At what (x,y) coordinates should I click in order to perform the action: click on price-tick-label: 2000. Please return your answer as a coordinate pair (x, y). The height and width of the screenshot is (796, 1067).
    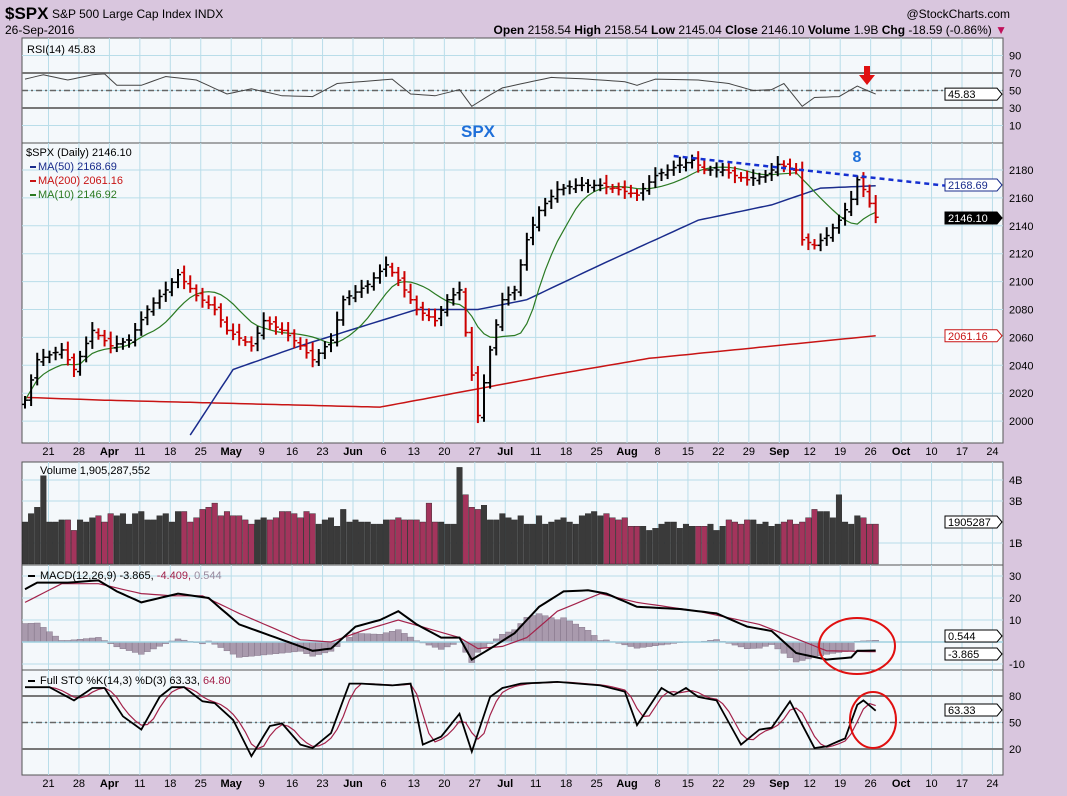
    Looking at the image, I should click on (1021, 422).